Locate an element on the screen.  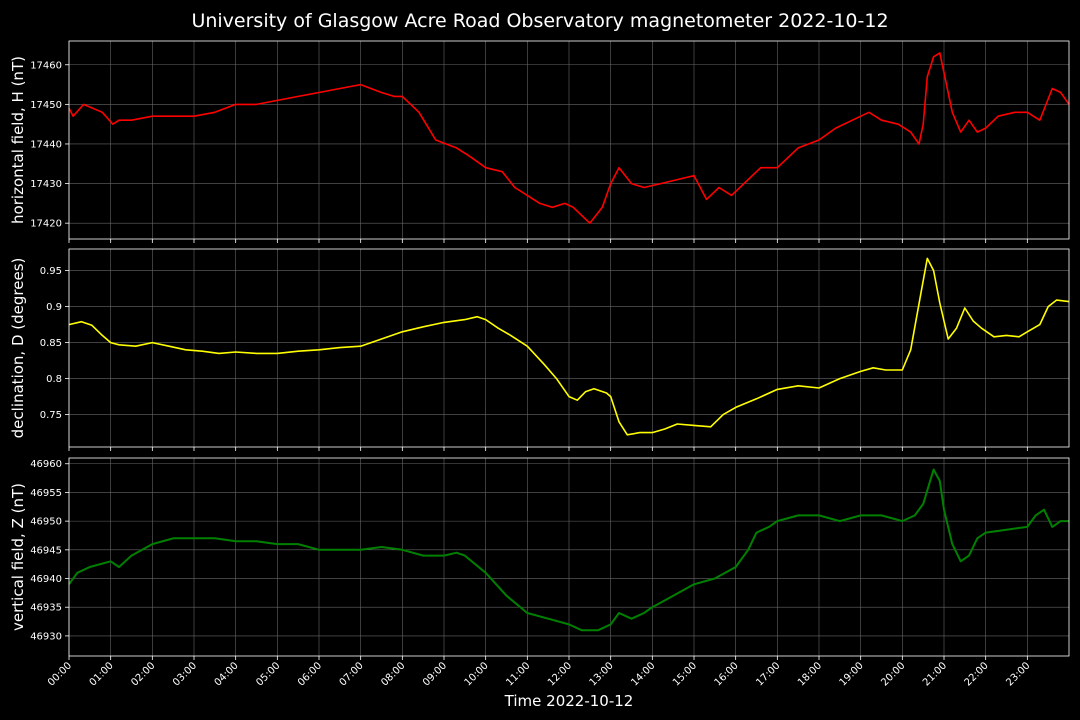
z-ytick-label: 46950 is located at coordinates (46, 522).